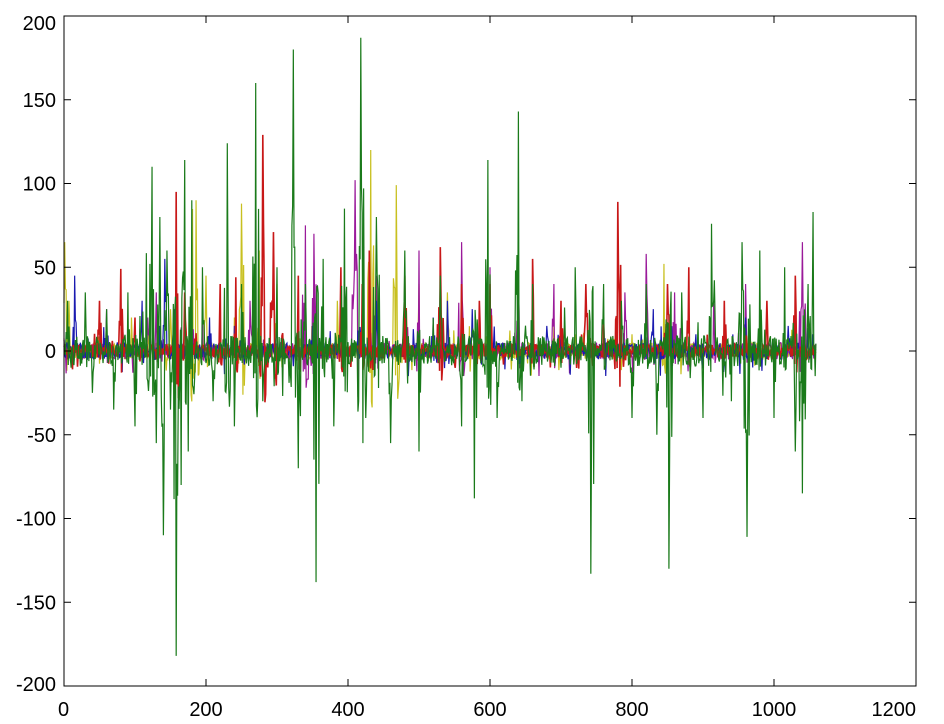  I want to click on x-tick-label: 200, so click(205, 710).